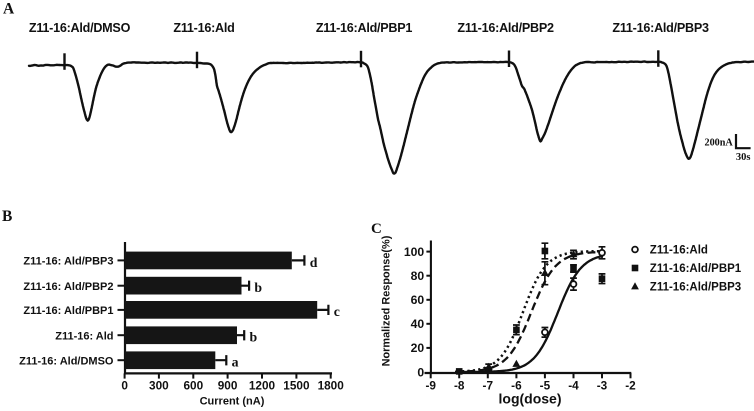  Describe the element at coordinates (296, 386) in the screenshot. I see `svg-text: 1500` at that location.